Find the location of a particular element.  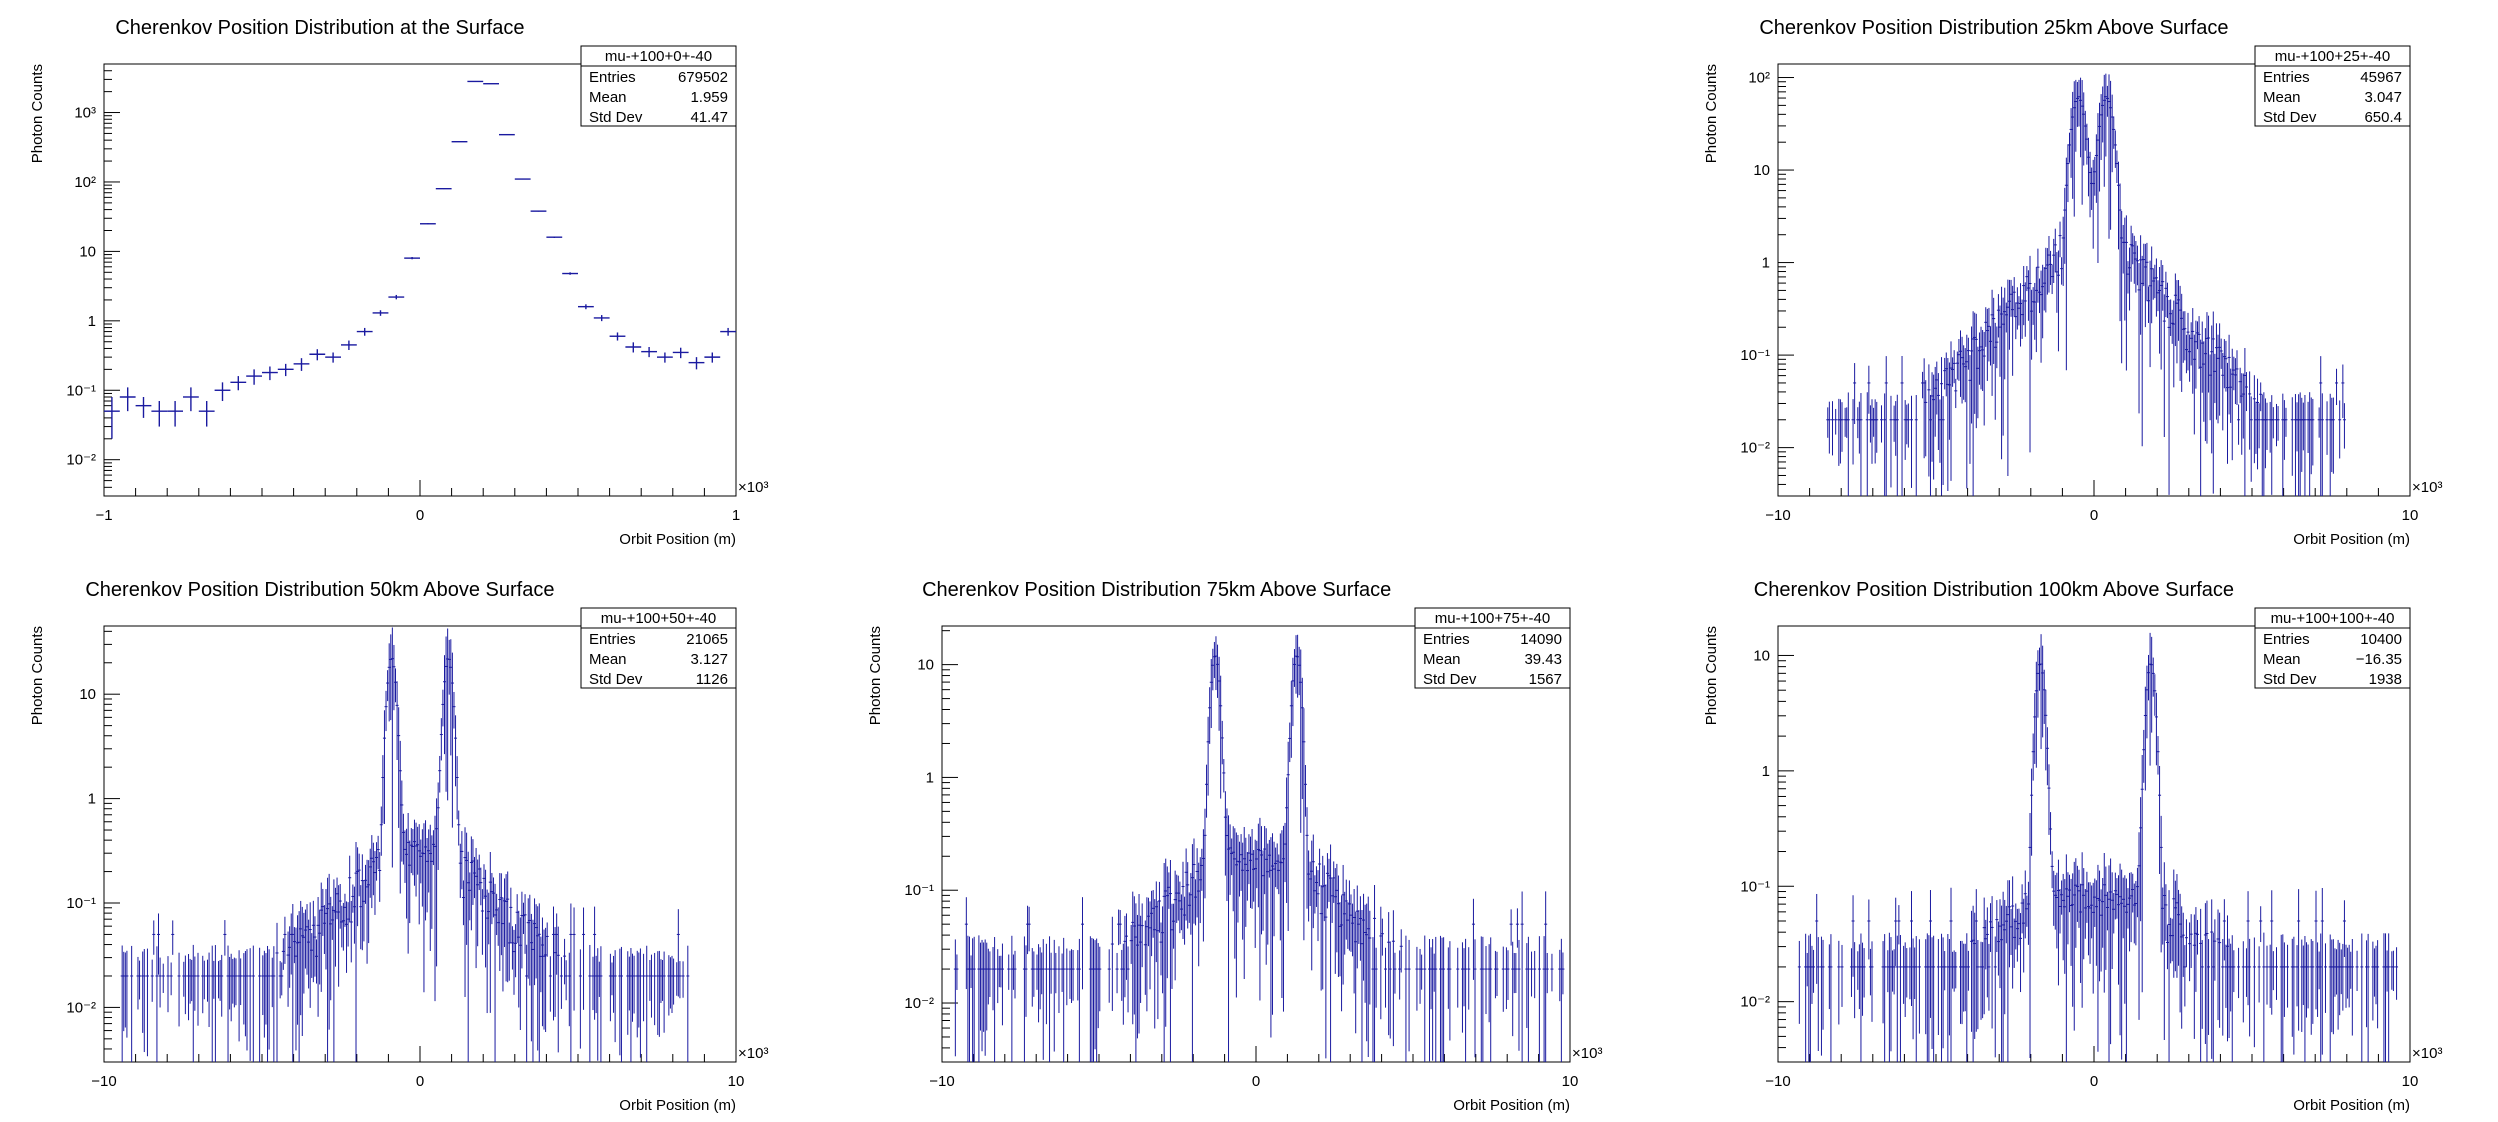

chart-2-xtick-label: −10 is located at coordinates (103, 1081).